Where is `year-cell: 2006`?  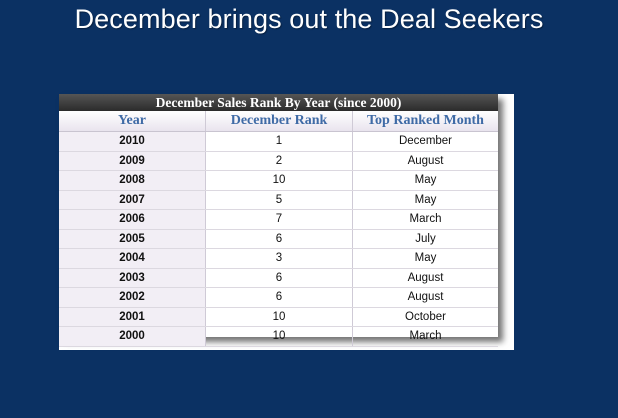 year-cell: 2006 is located at coordinates (132, 219).